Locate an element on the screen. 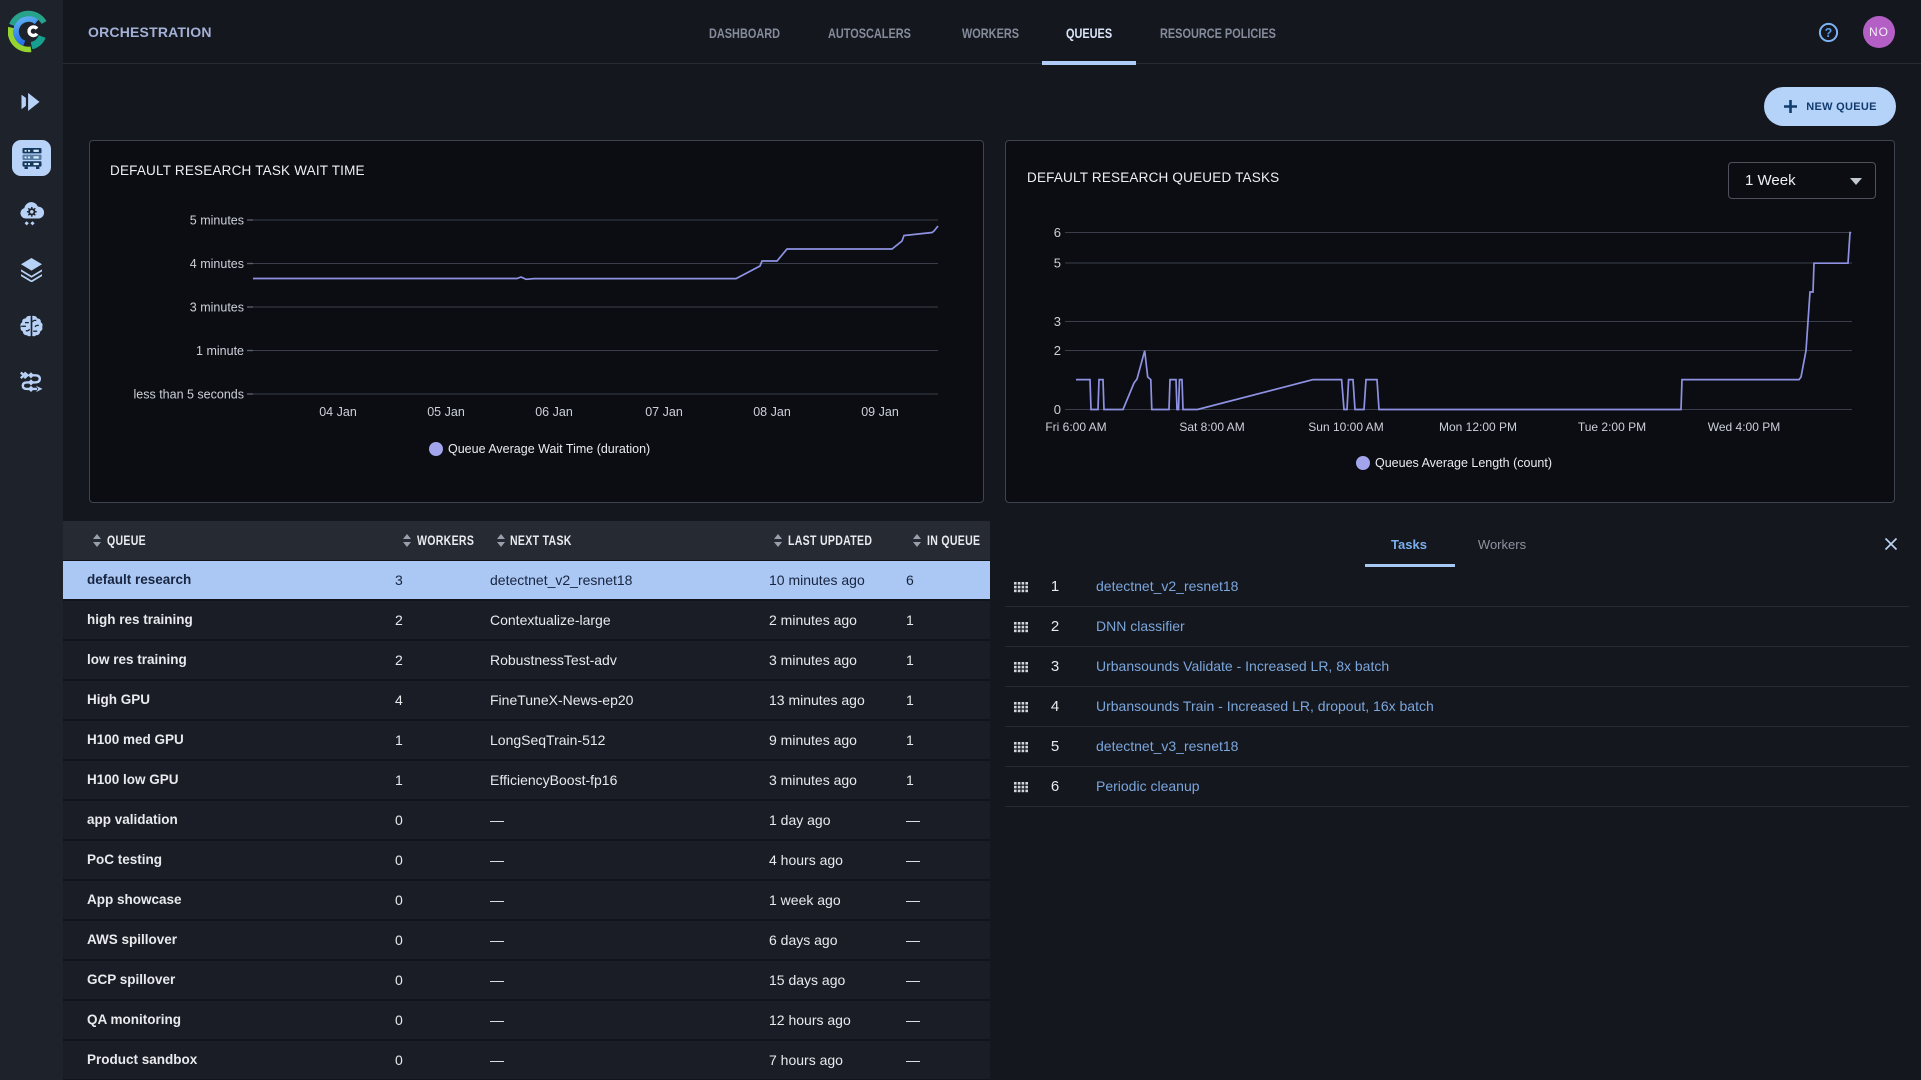  svg-text: 0 is located at coordinates (1057, 409).